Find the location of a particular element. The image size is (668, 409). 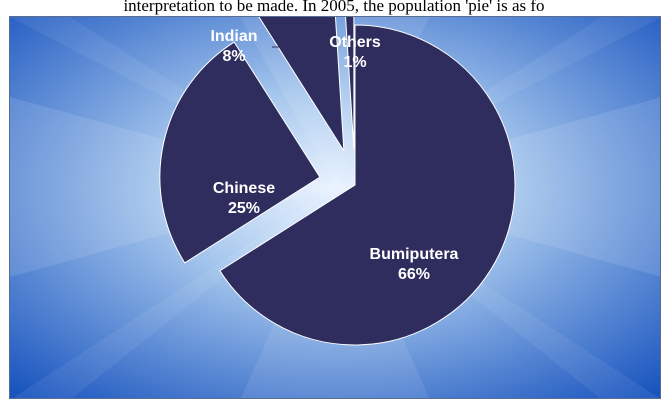

slice-label-indian: Indian is located at coordinates (233, 36).